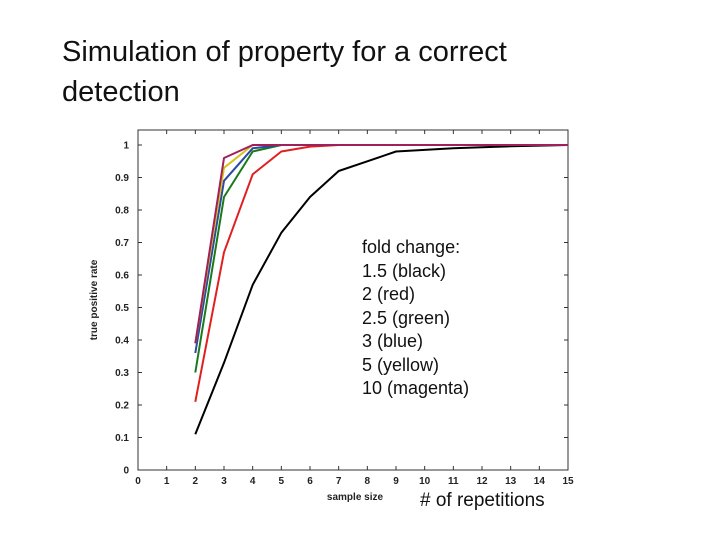 The width and height of the screenshot is (720, 540). I want to click on x-tick-label: 7, so click(339, 481).